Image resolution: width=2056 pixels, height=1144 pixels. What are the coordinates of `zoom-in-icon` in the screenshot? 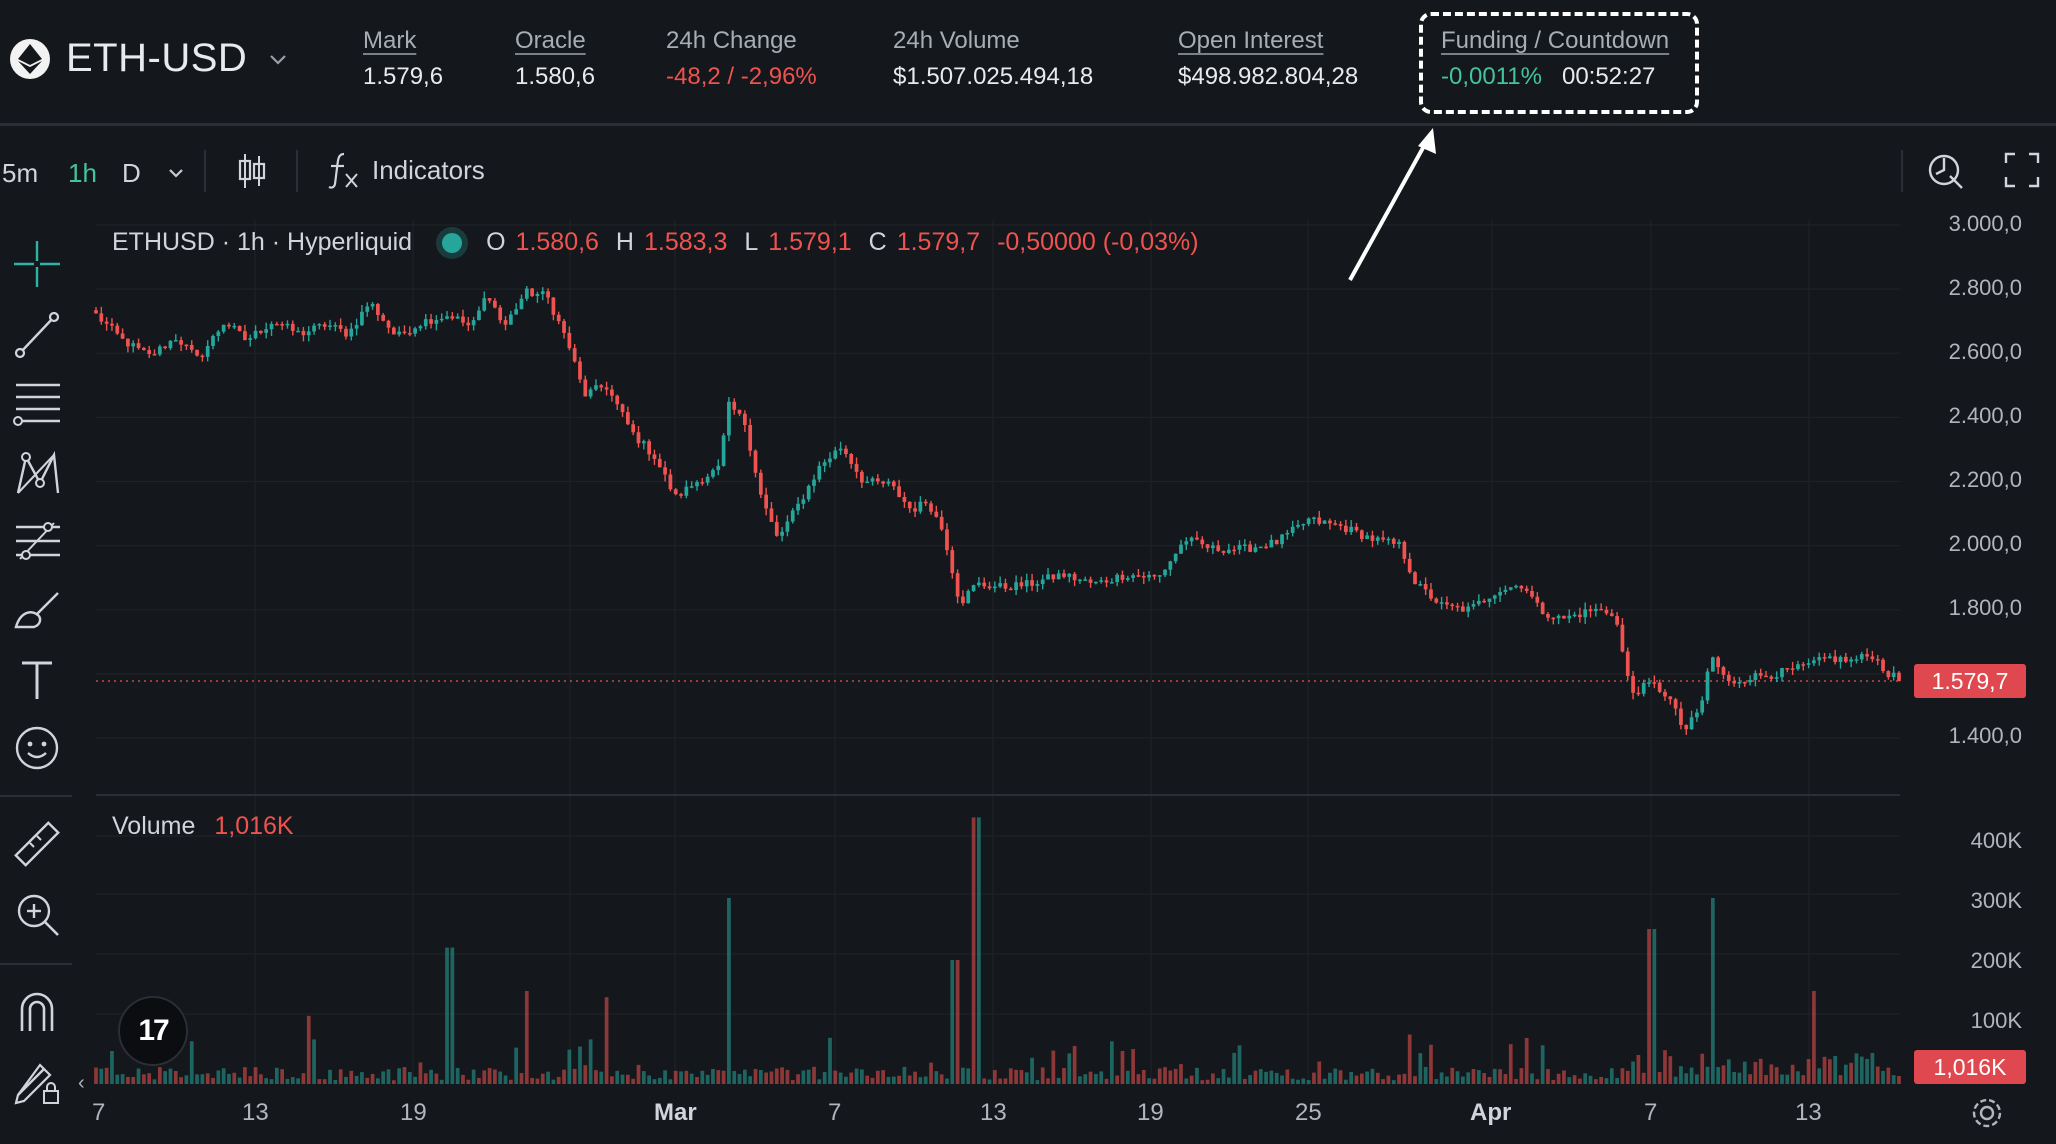 It's located at (37, 914).